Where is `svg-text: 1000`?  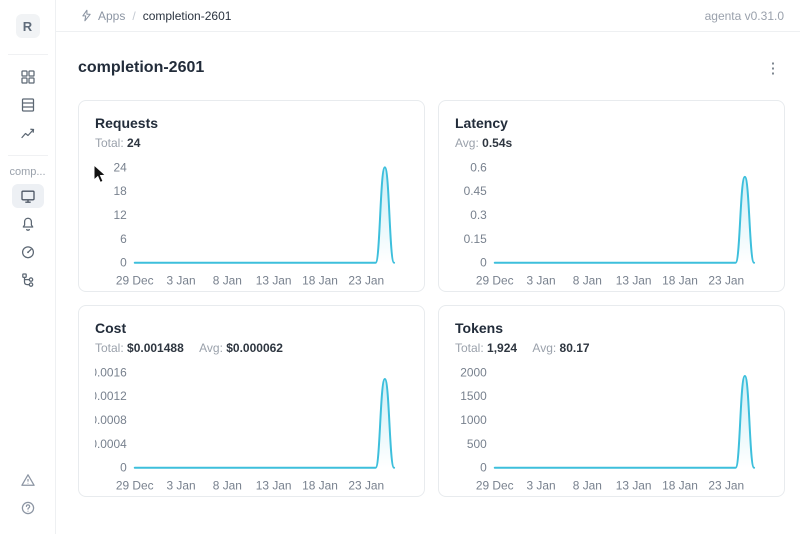 svg-text: 1000 is located at coordinates (473, 420).